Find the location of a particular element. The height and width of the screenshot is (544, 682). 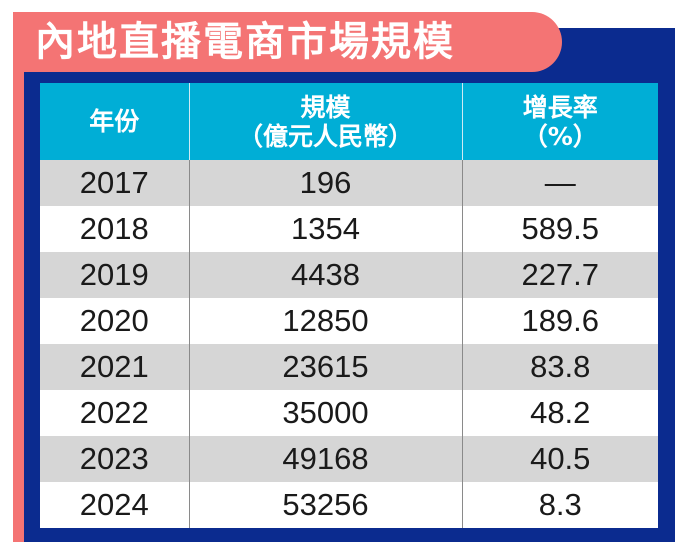

header-scale: 規模 （億元人民幣） is located at coordinates (325, 121).